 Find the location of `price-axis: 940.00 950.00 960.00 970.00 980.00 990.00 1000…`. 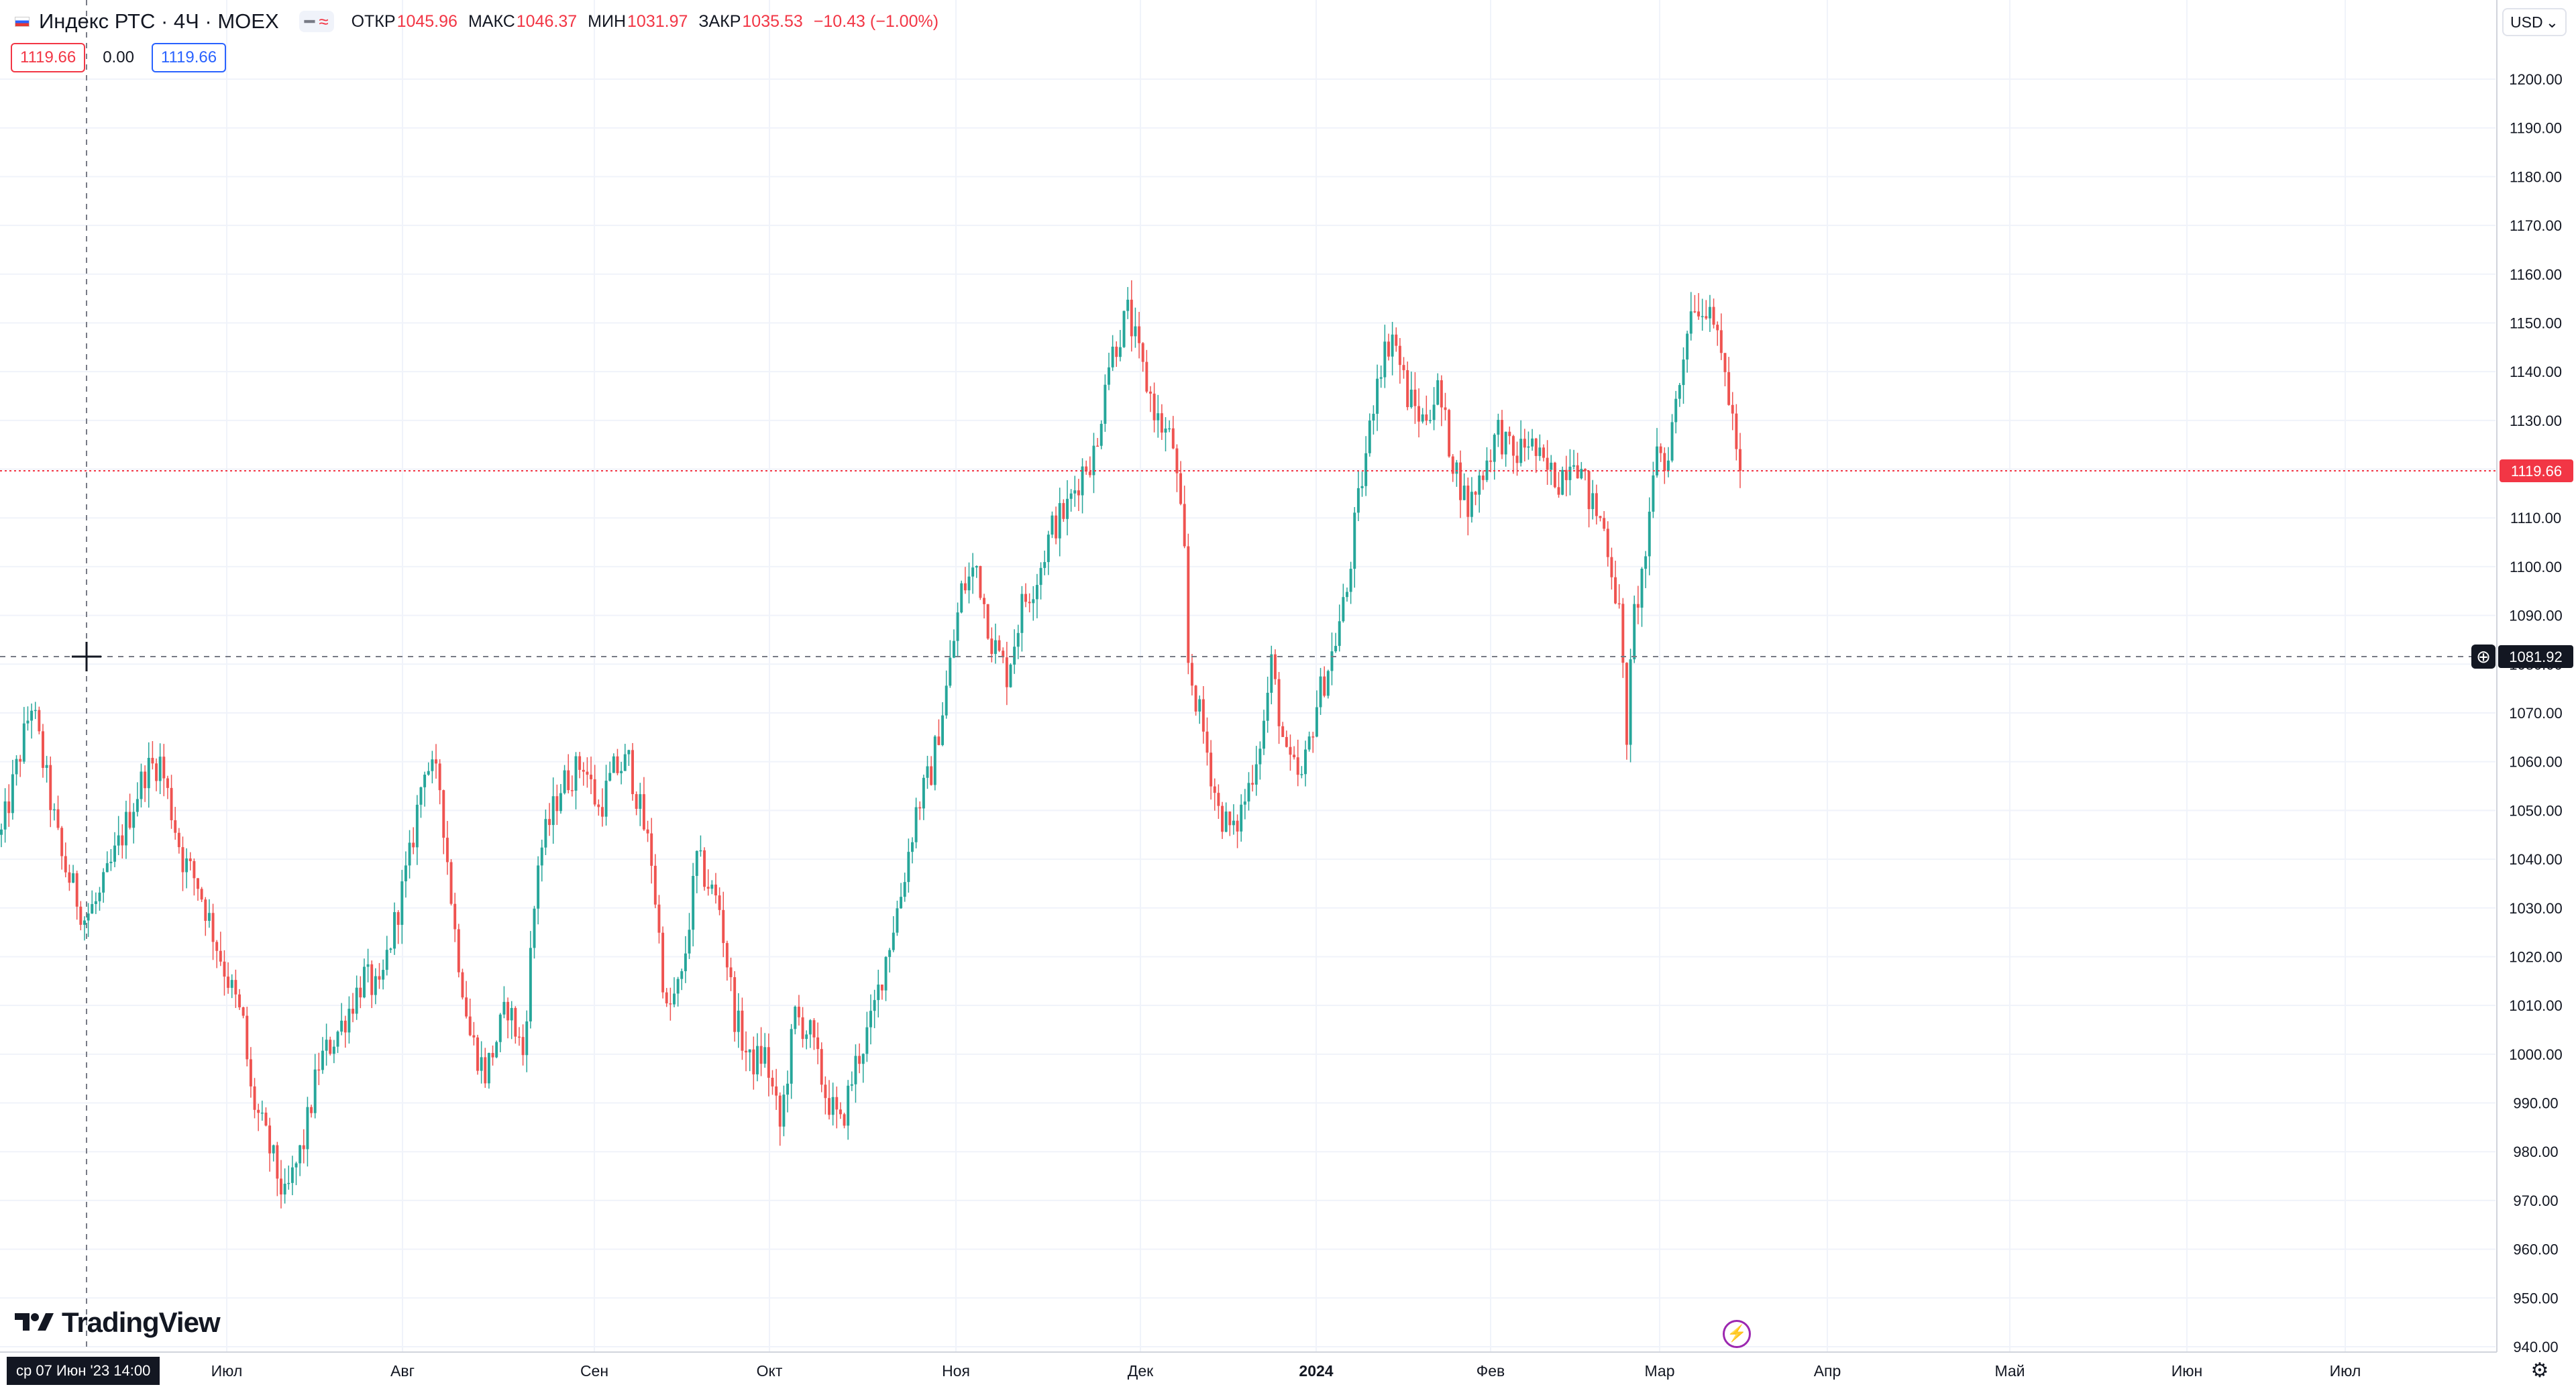

price-axis: 940.00 950.00 960.00 970.00 980.00 990.00 1000… is located at coordinates (2529, 677).